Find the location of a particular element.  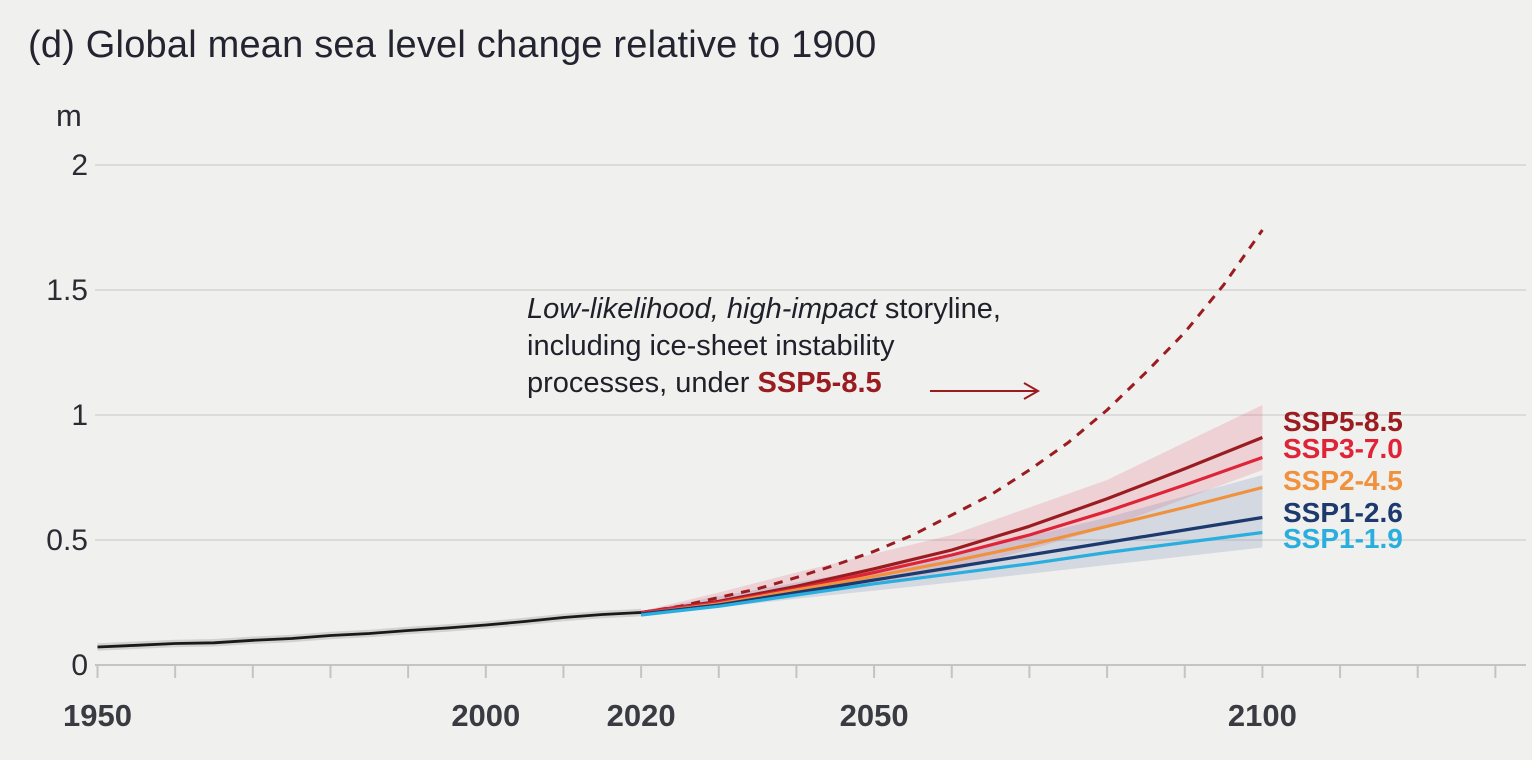

x-tick-label-2100: 2100 is located at coordinates (1262, 715).